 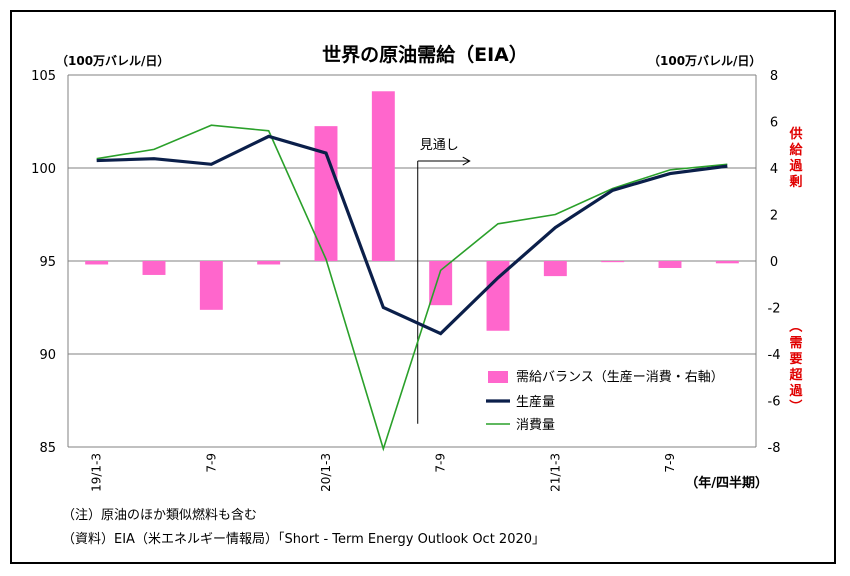 I want to click on y-left-tick-label: 85, so click(x=47, y=448).